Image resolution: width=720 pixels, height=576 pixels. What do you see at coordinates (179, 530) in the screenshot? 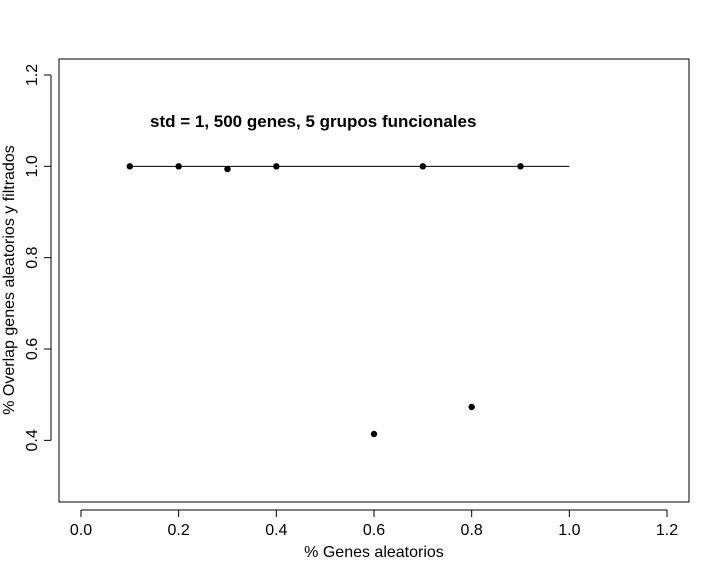
I see `x-tick-label: 0.2` at bounding box center [179, 530].